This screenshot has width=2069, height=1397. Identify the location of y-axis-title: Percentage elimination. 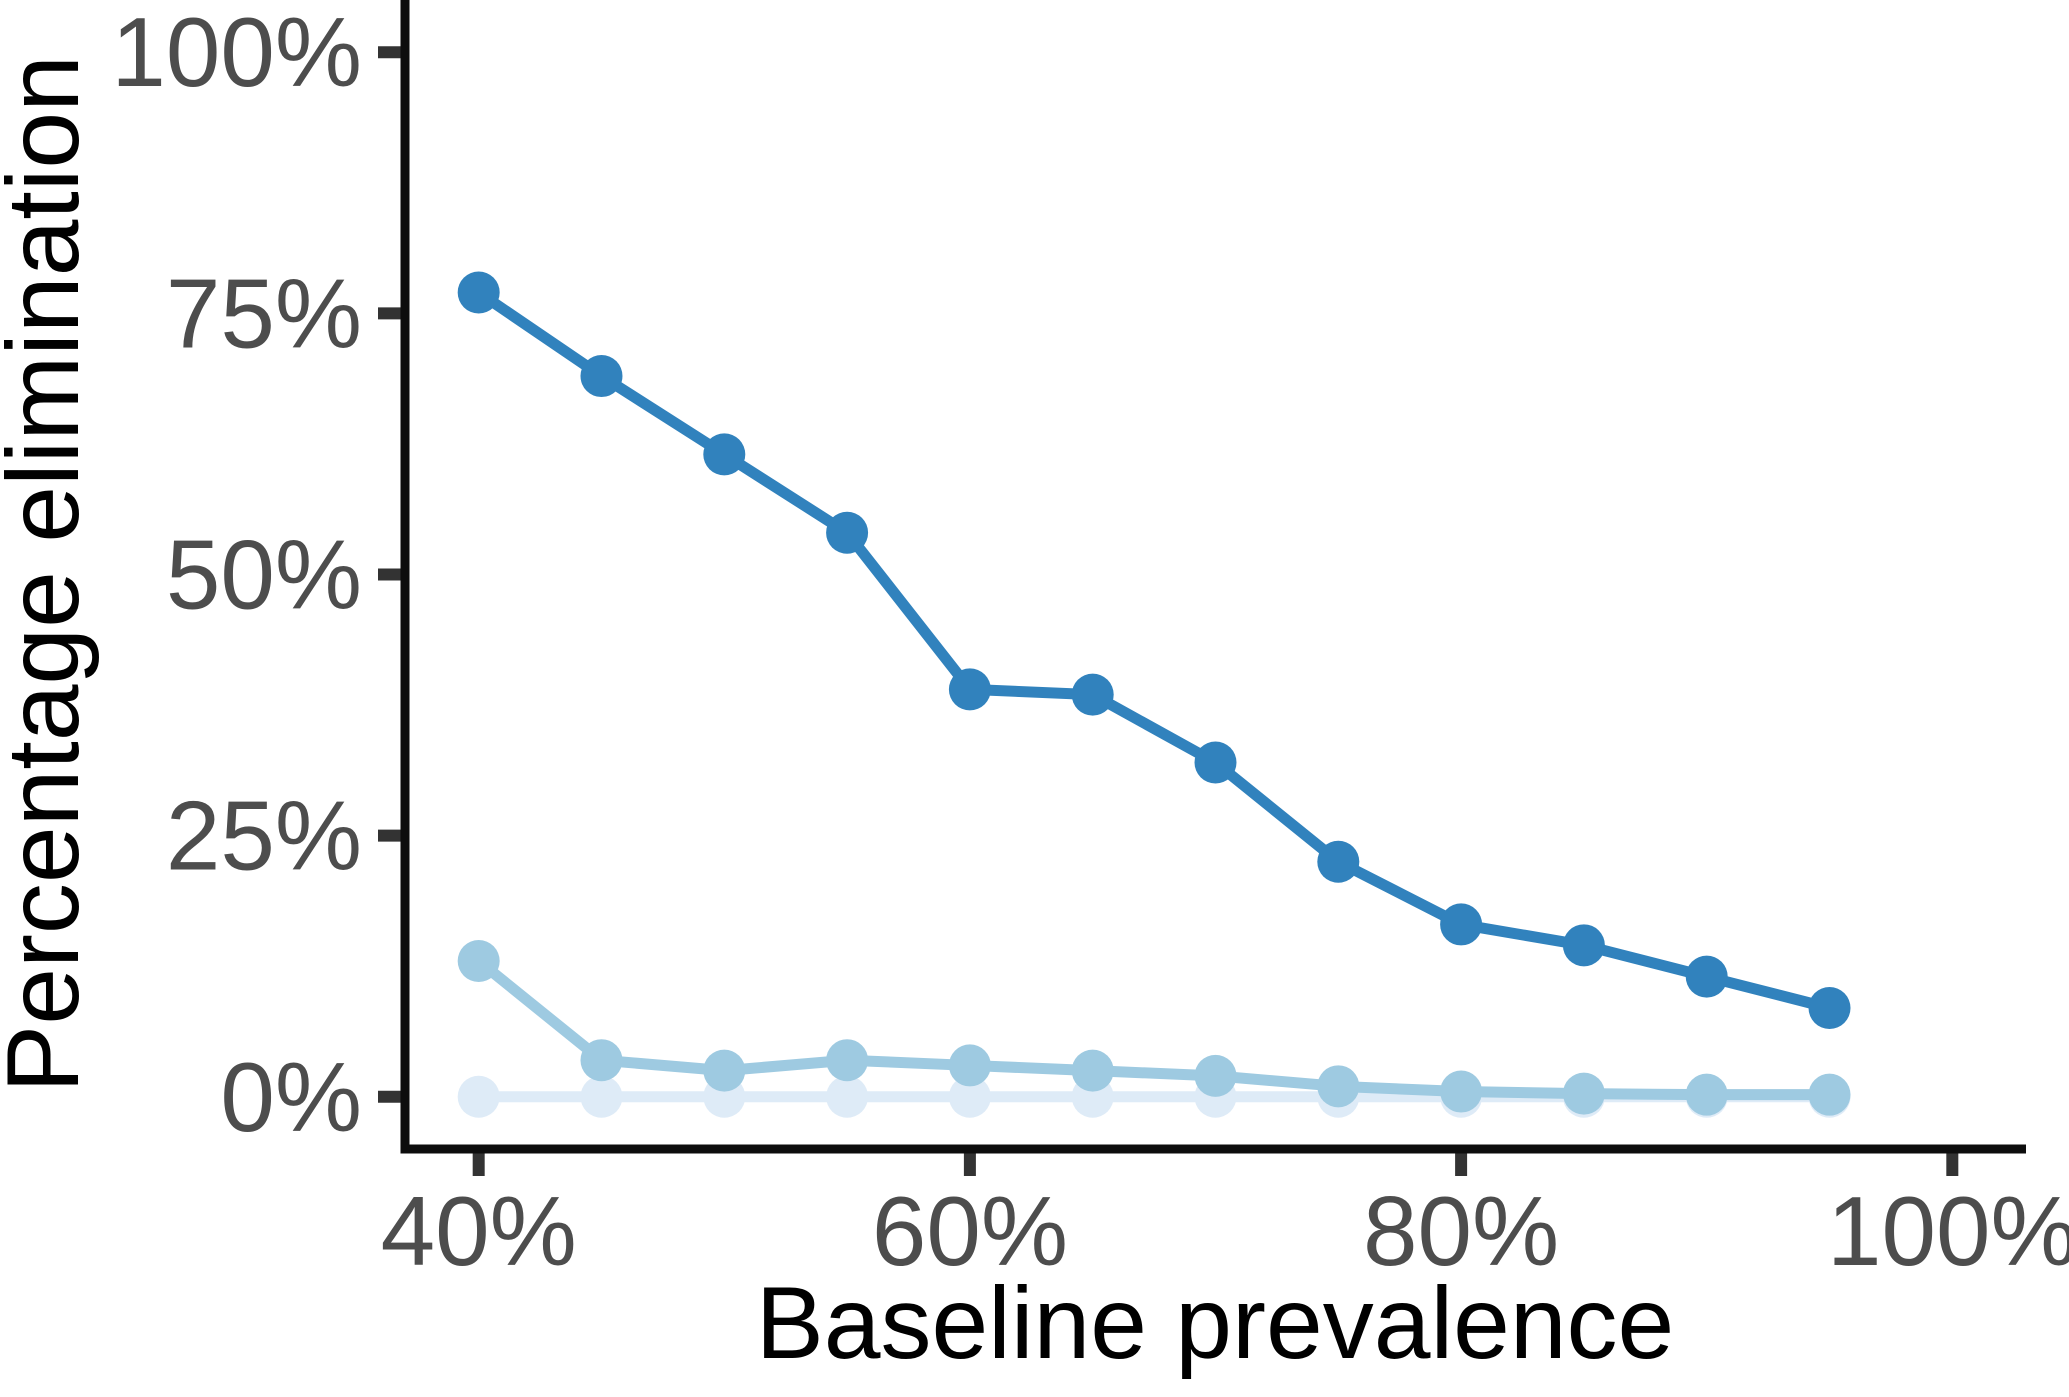
(50, 574).